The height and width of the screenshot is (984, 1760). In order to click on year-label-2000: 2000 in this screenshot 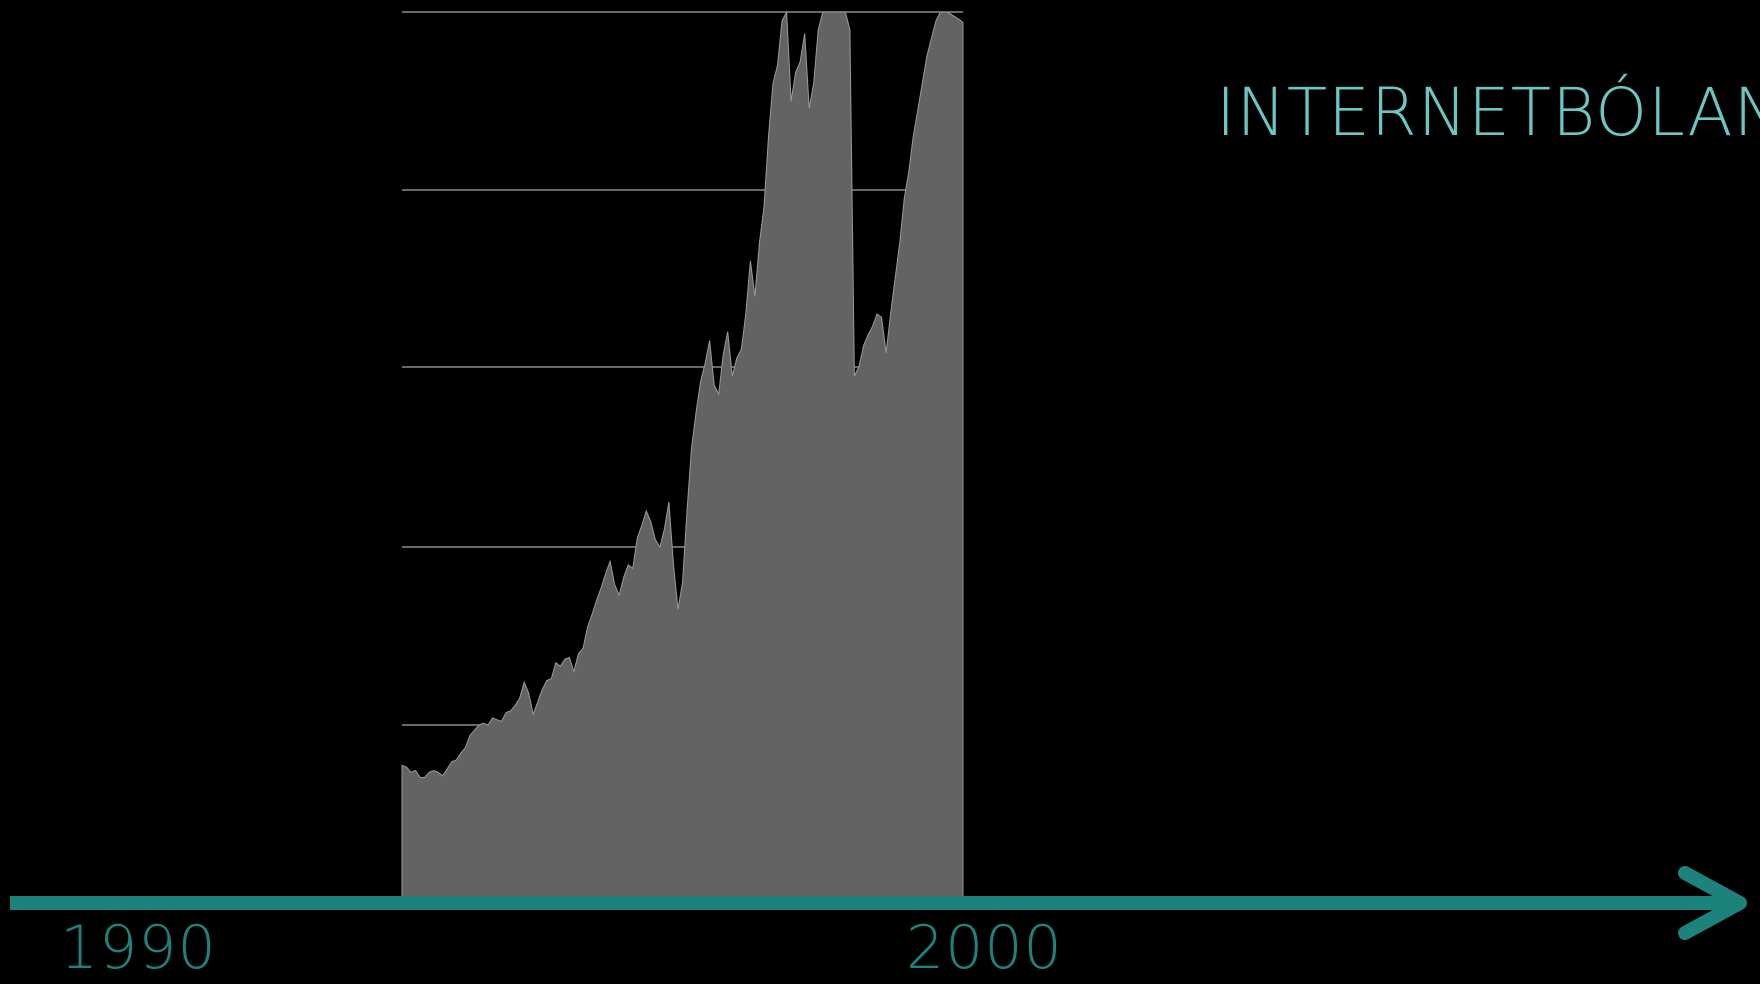, I will do `click(984, 948)`.